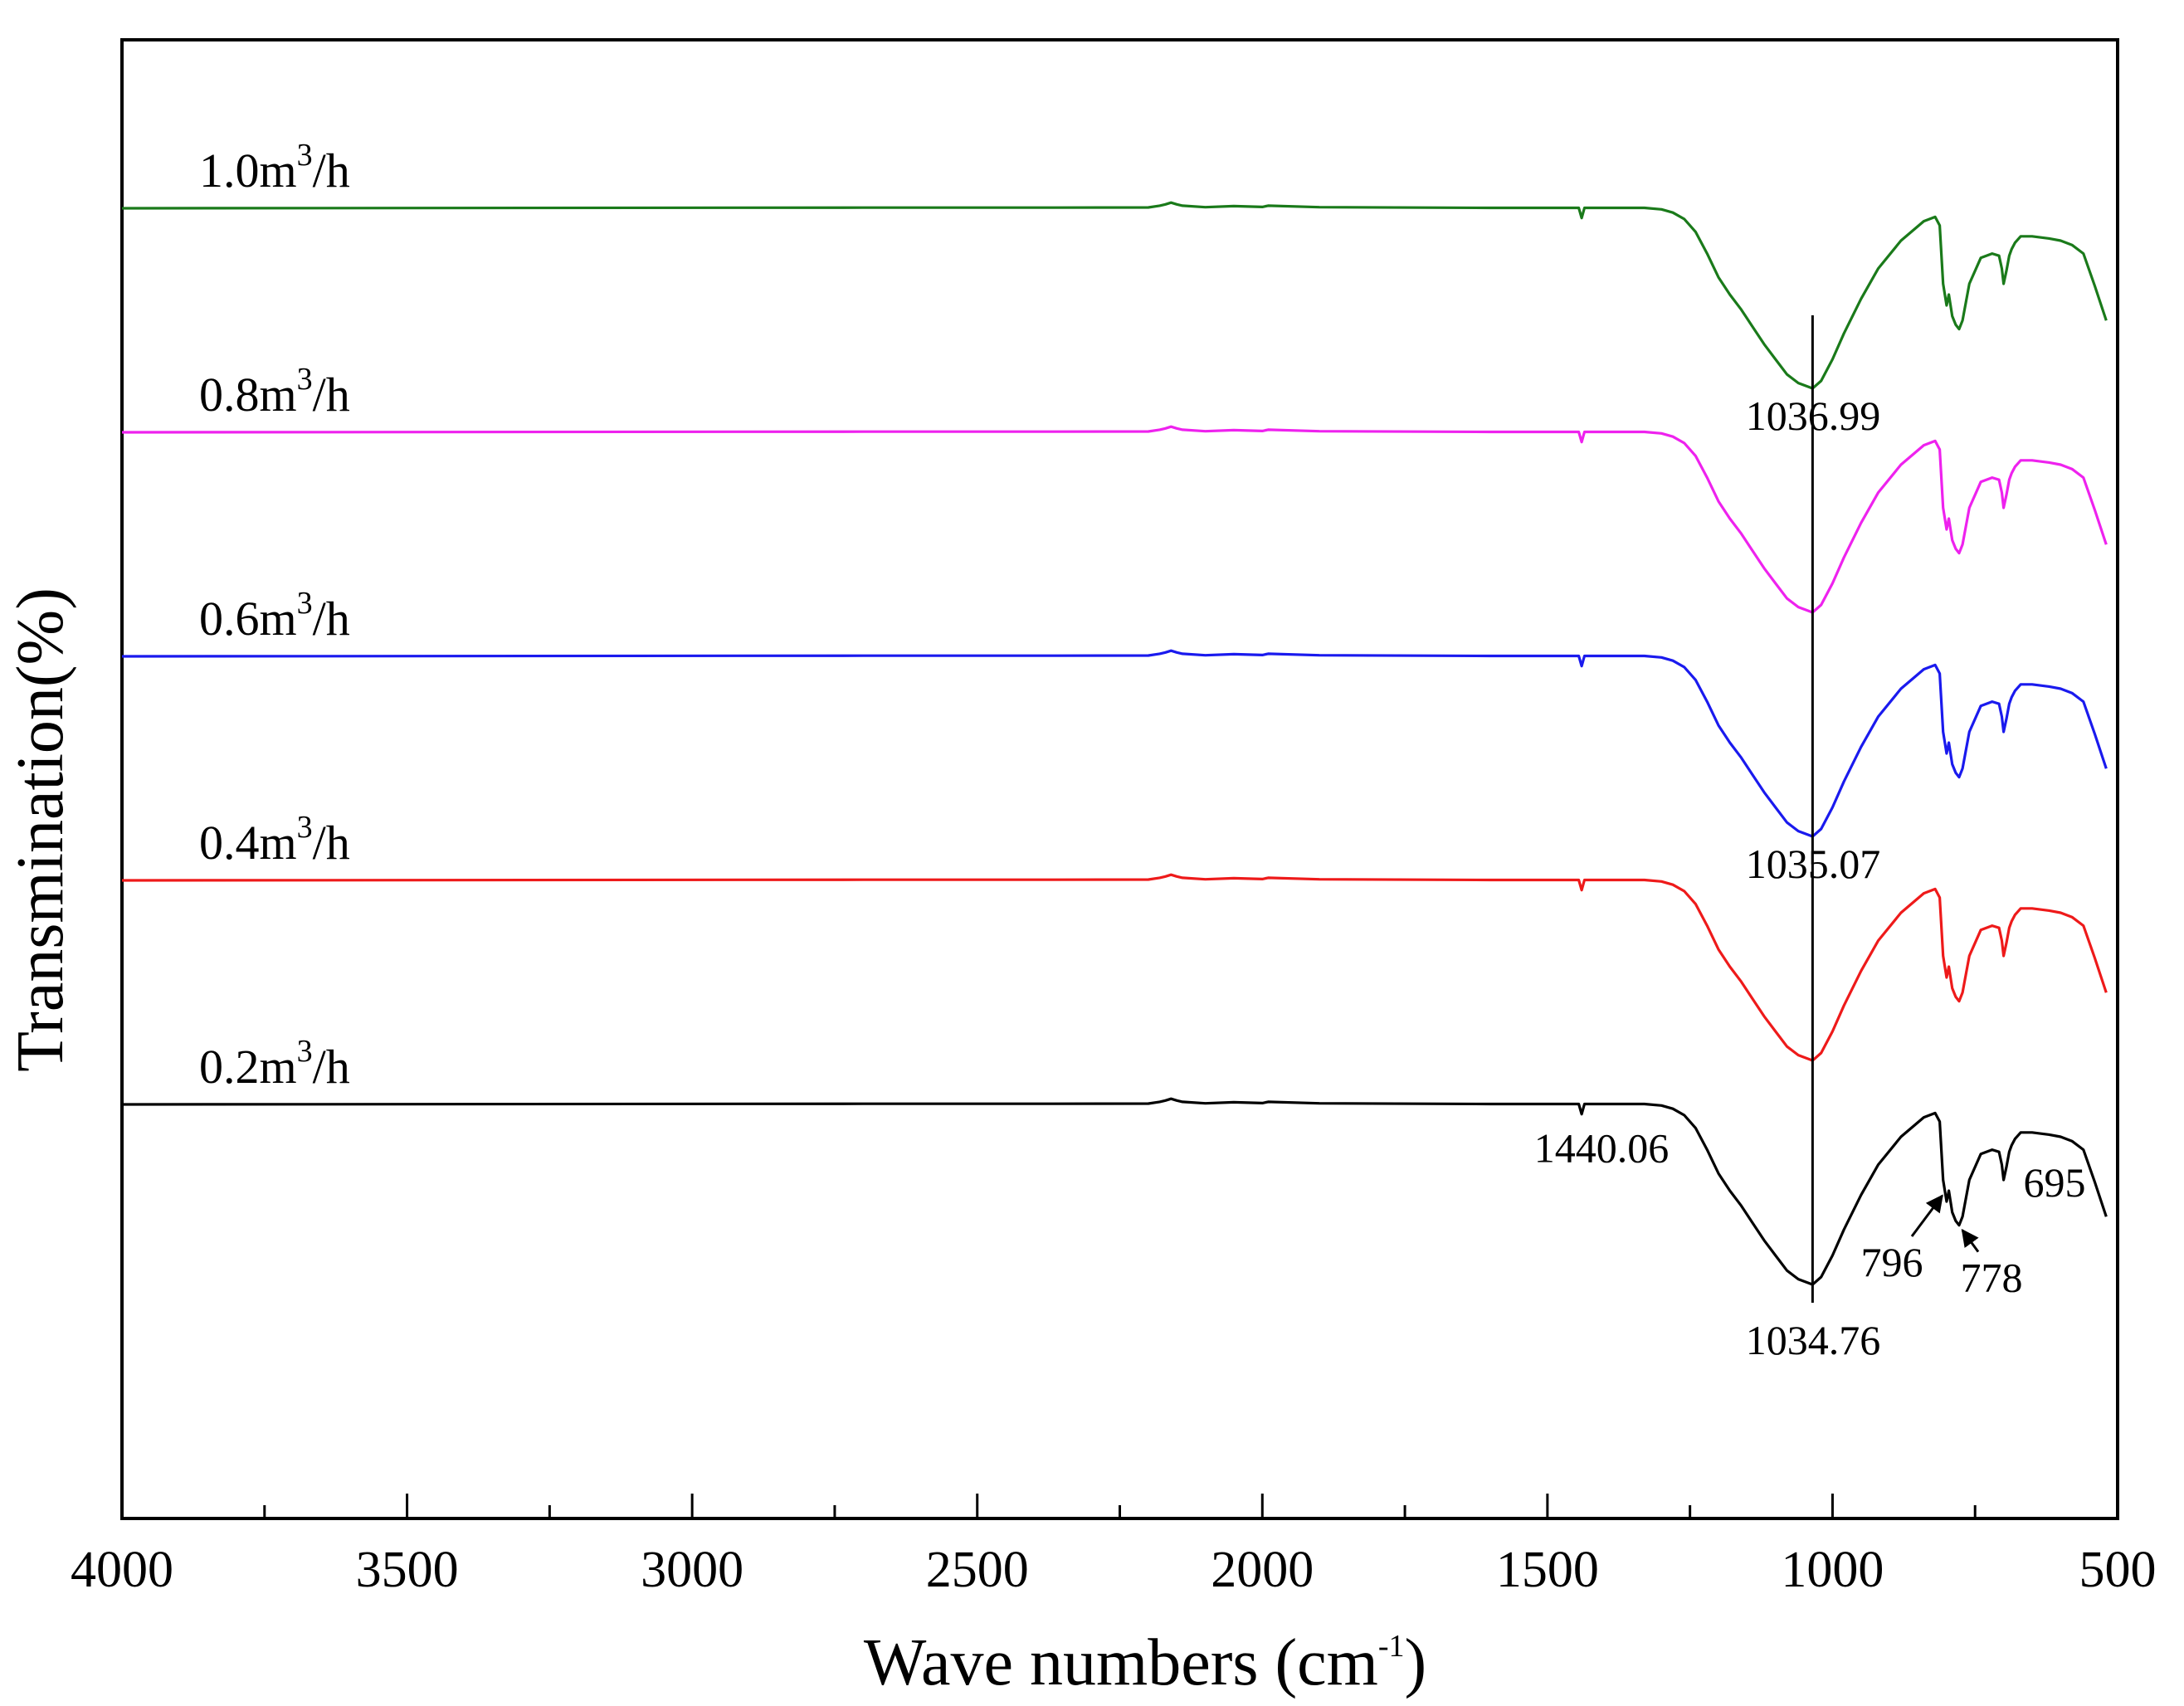 Image resolution: width=2184 pixels, height=1706 pixels. Describe the element at coordinates (274, 840) in the screenshot. I see `series-label: 0.4m3/h` at that location.